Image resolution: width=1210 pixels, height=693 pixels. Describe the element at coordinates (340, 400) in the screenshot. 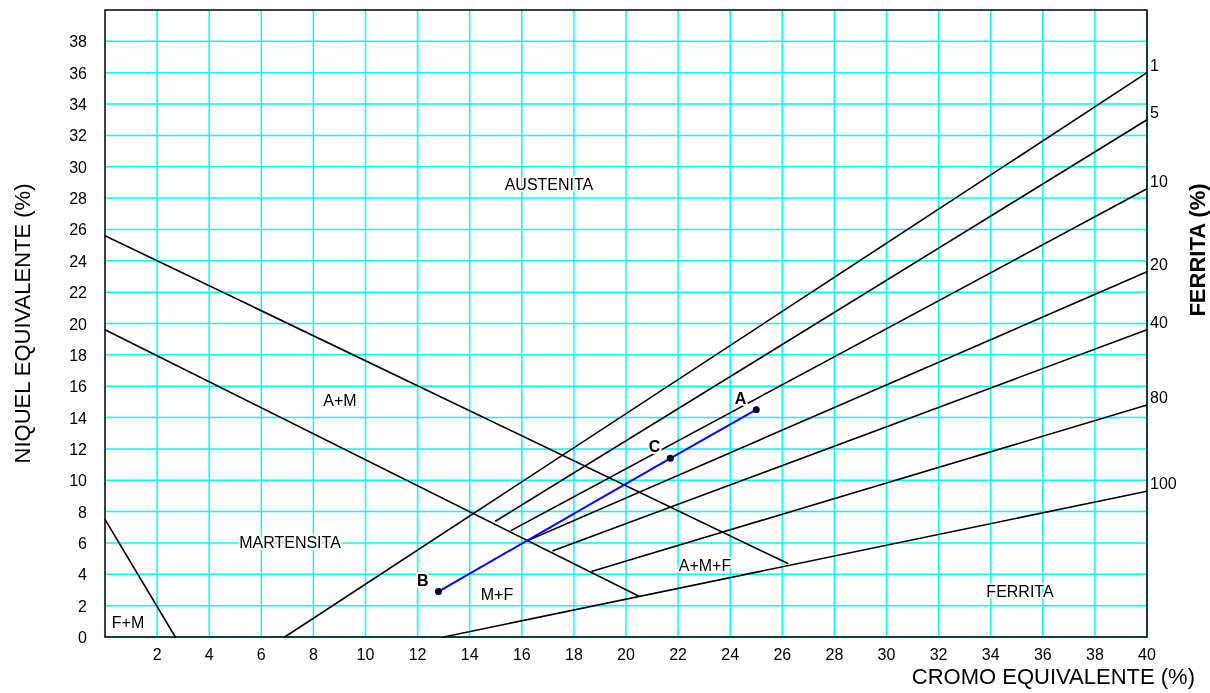

I see `annotation: A+M` at that location.